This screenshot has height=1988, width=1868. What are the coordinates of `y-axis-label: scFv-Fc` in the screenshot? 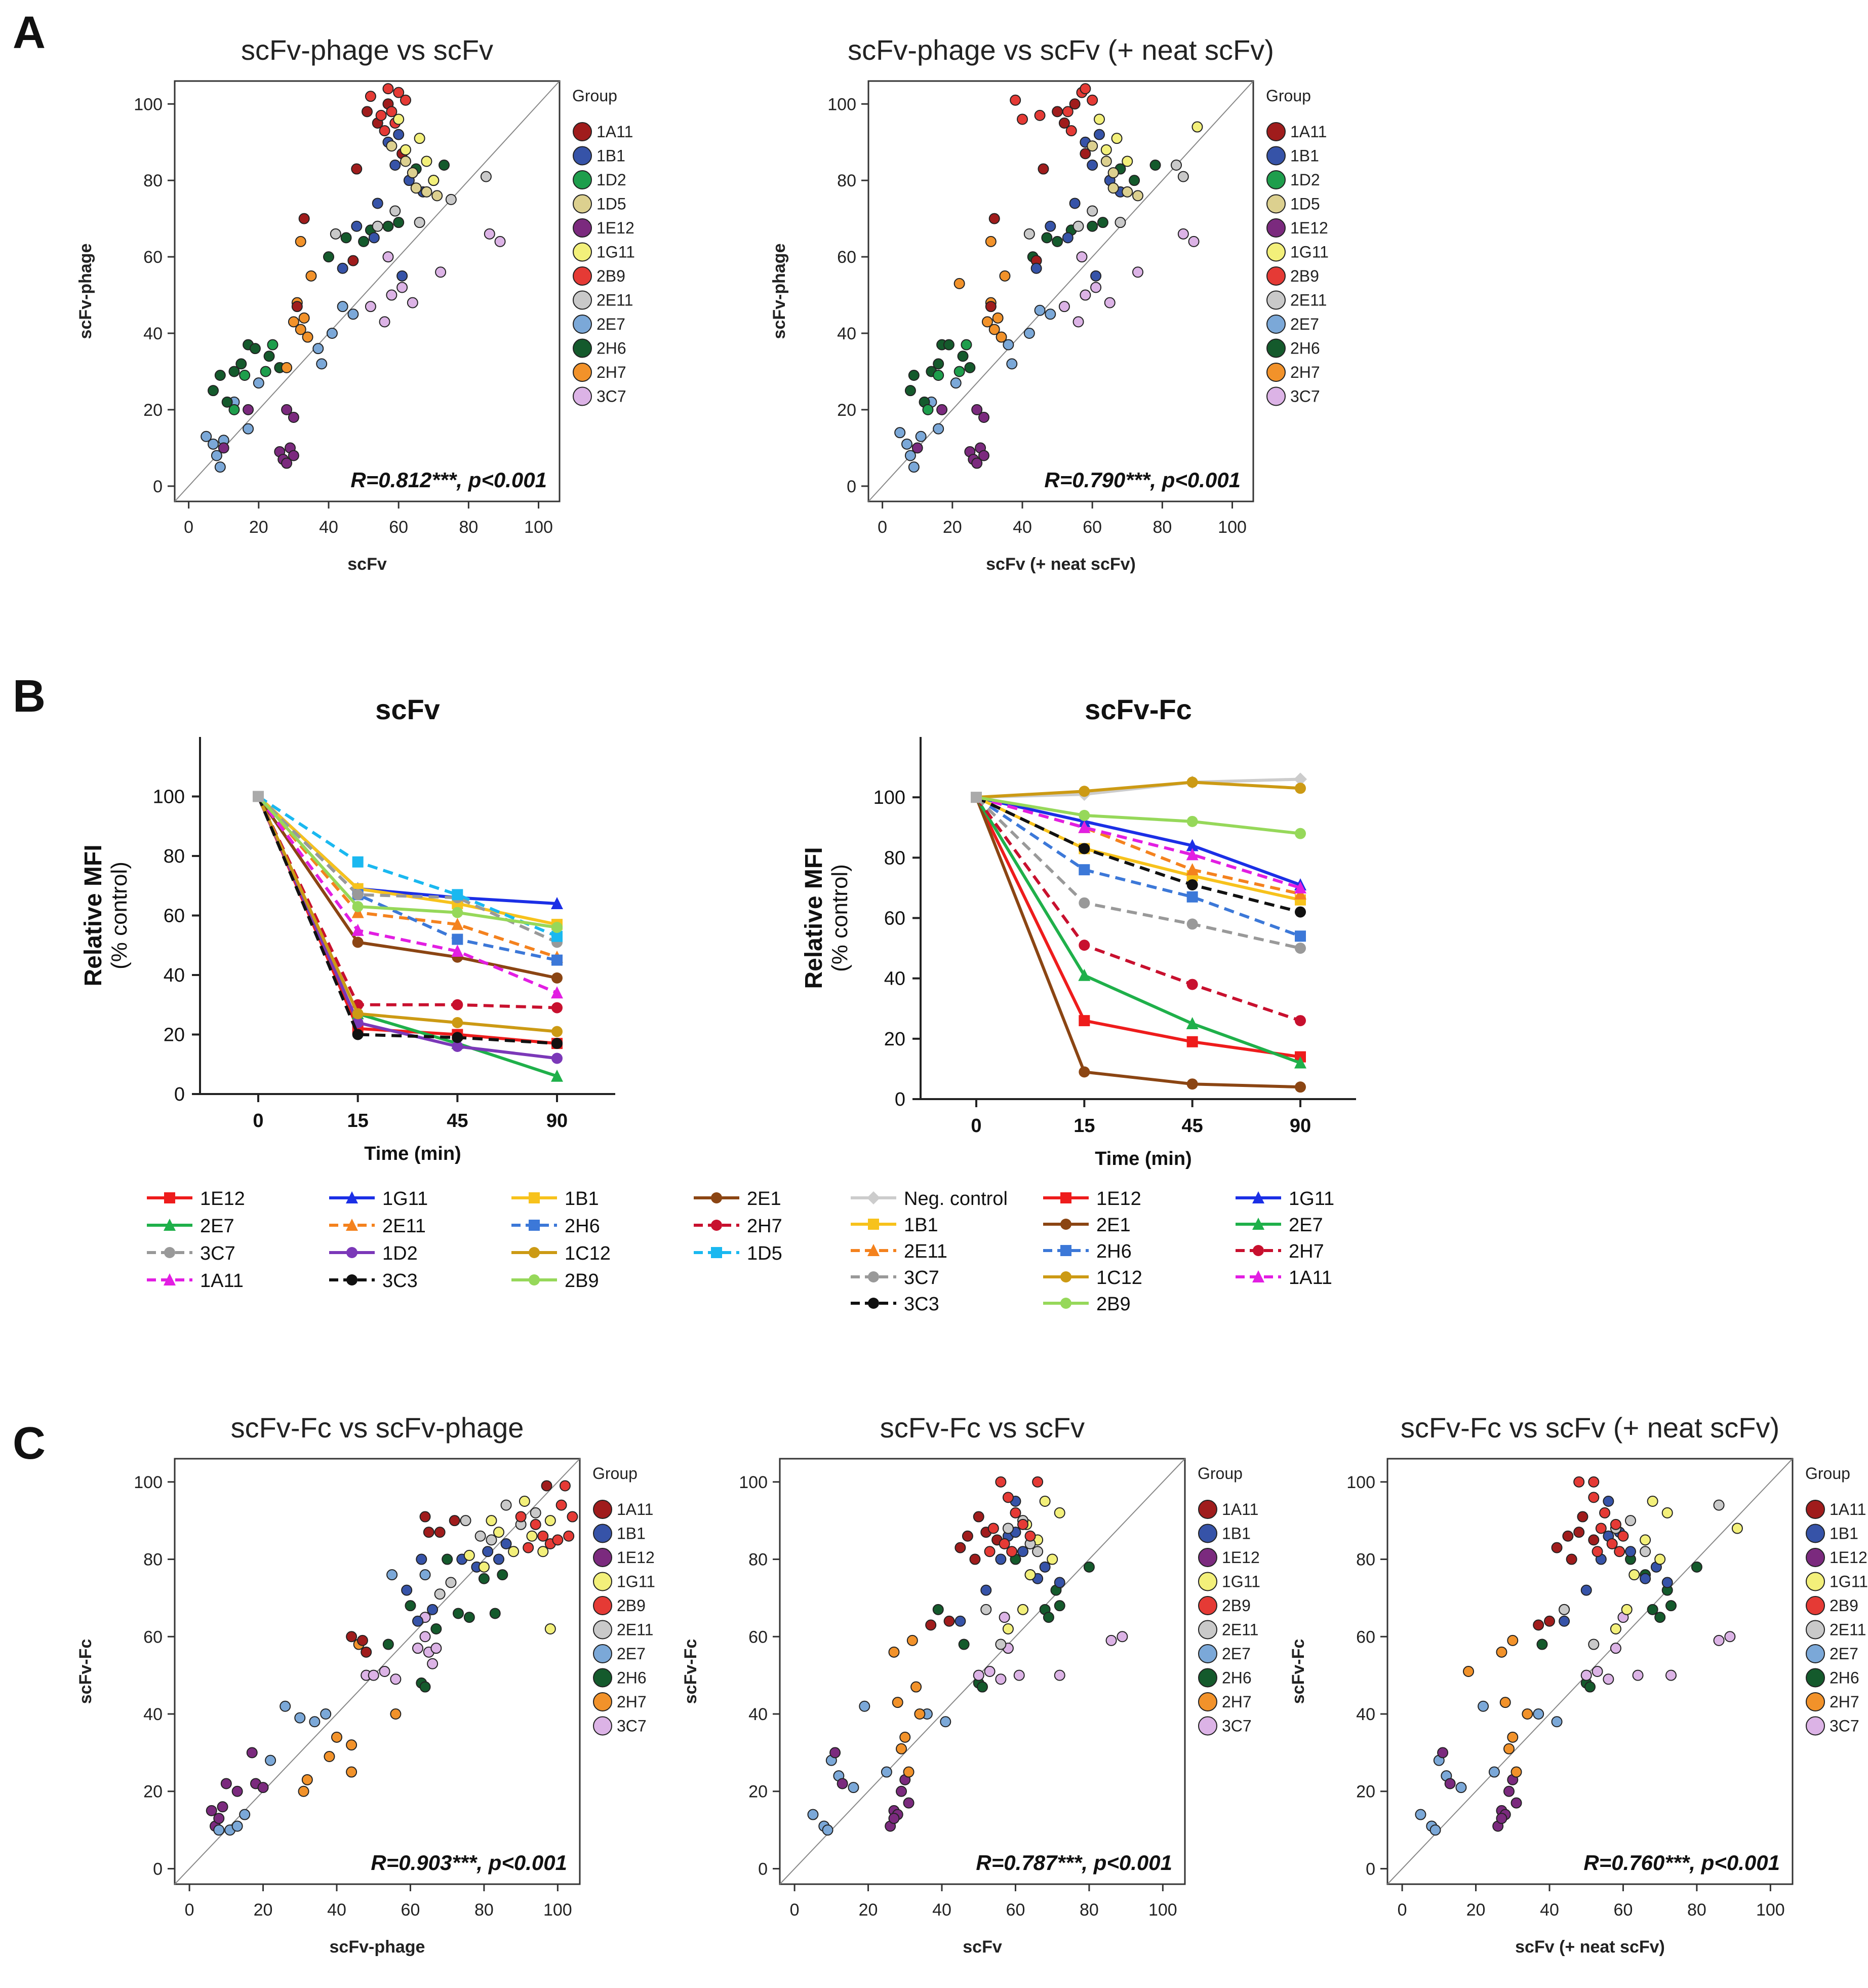 It's located at (85, 1671).